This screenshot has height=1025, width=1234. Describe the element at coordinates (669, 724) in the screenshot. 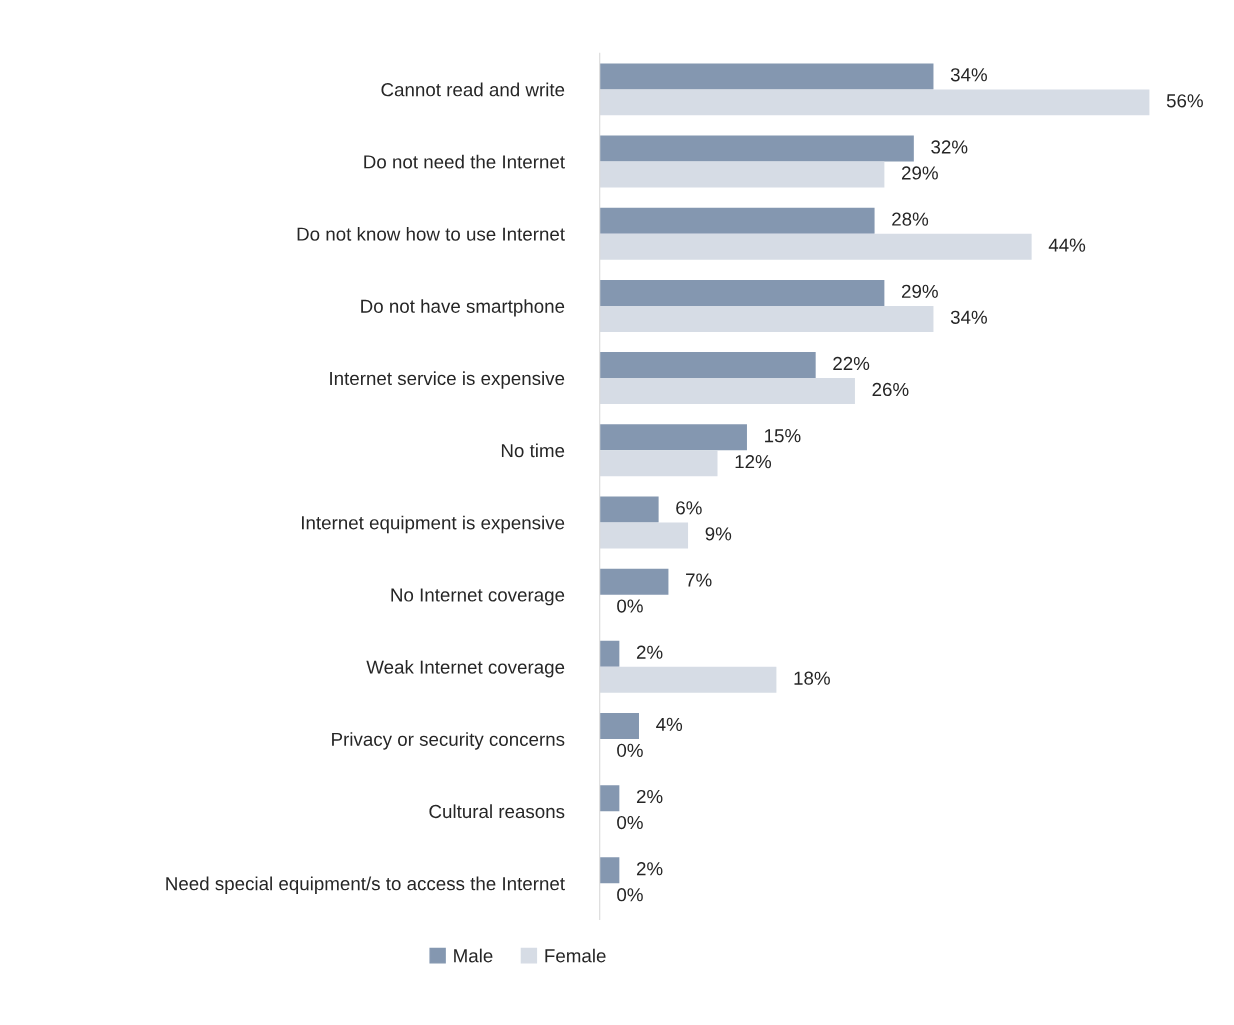

I see `data-label: 4%` at that location.